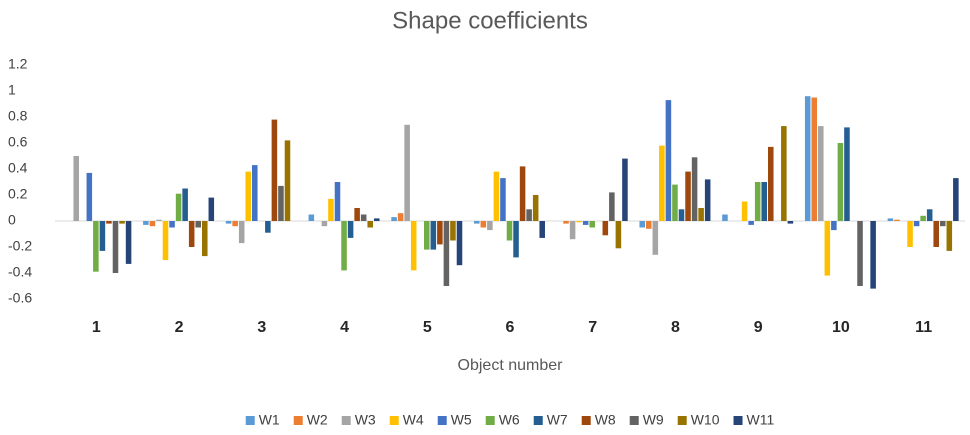  Describe the element at coordinates (557, 420) in the screenshot. I see `legend-label: W7` at that location.